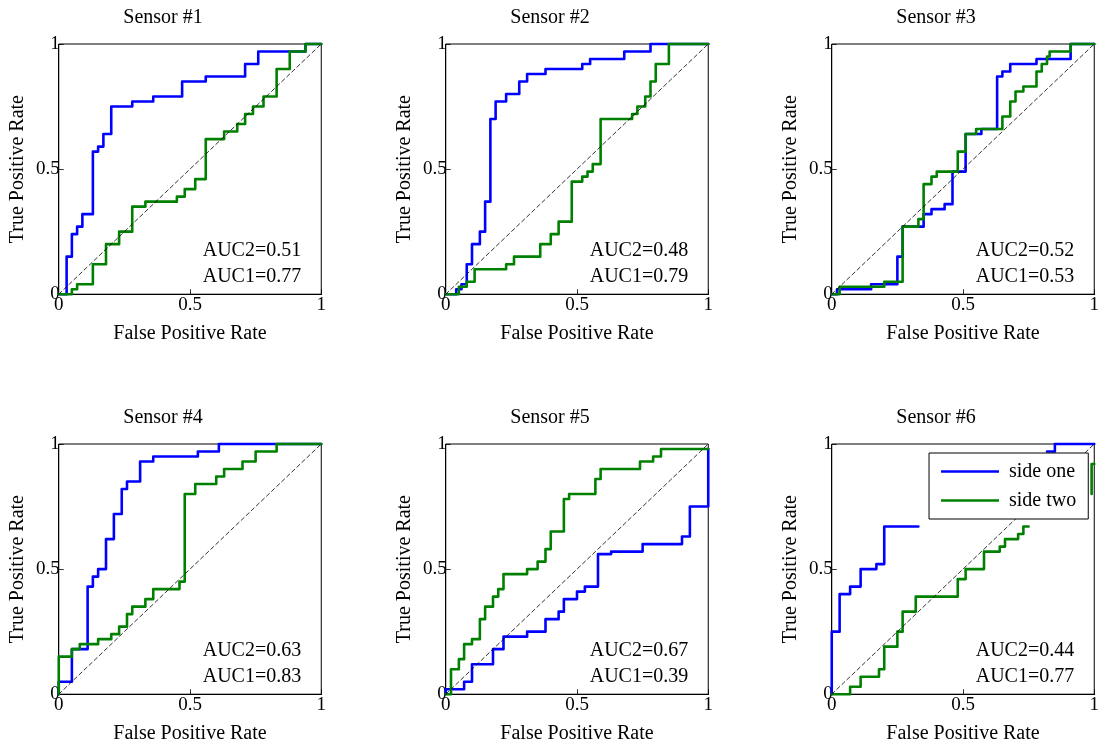  I want to click on chart-title: Sensor #4, so click(163, 416).